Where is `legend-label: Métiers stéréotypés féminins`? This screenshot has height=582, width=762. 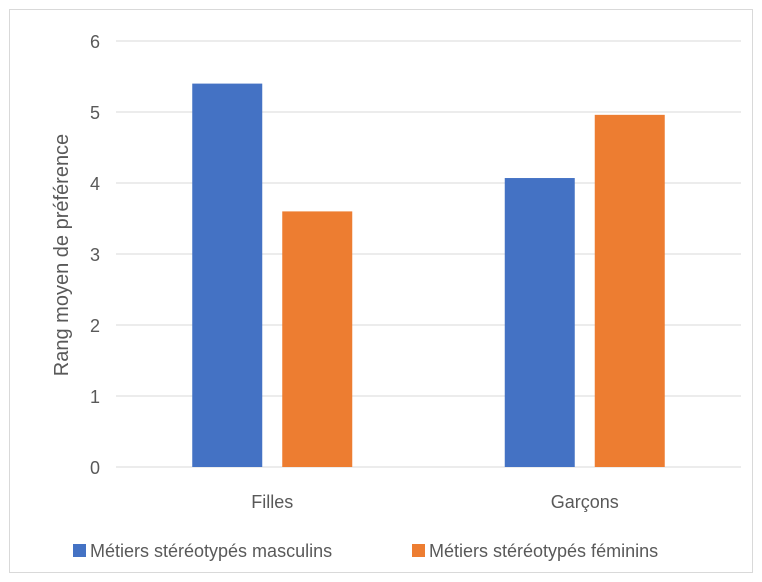
legend-label: Métiers stéréotypés féminins is located at coordinates (543, 551).